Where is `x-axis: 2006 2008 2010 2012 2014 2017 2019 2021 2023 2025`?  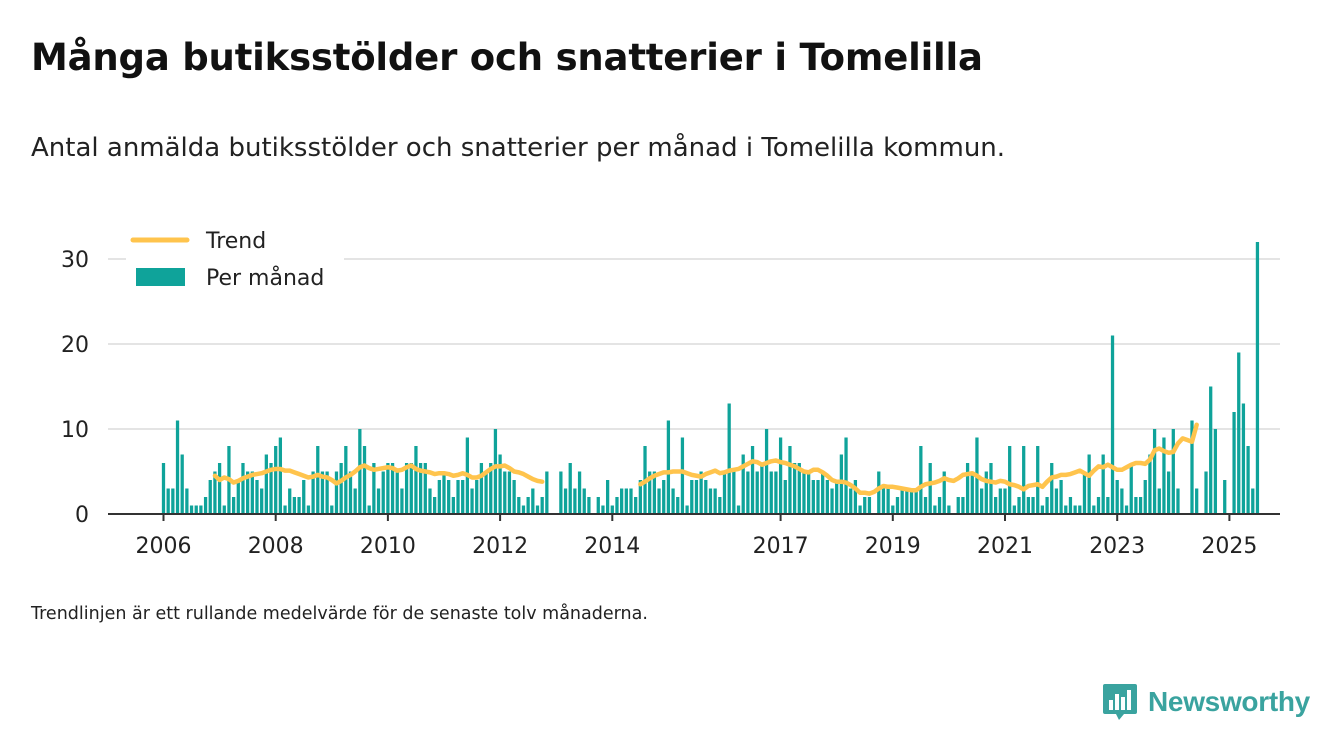
x-axis: 2006 2008 2010 2012 2014 2017 2019 2021 2023 2025 is located at coordinates (694, 536).